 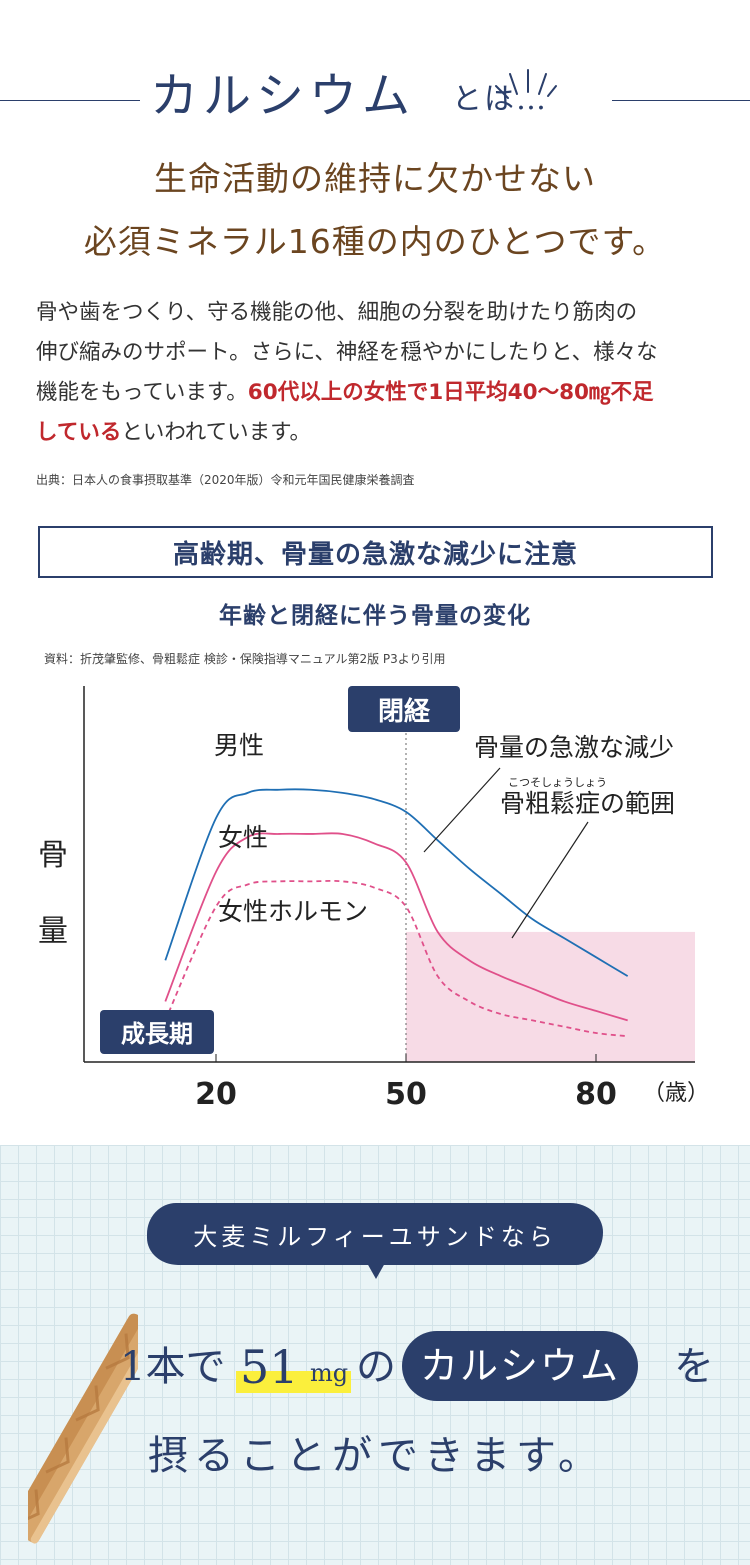 I want to click on promo-text-b: の, so click(x=376, y=1367).